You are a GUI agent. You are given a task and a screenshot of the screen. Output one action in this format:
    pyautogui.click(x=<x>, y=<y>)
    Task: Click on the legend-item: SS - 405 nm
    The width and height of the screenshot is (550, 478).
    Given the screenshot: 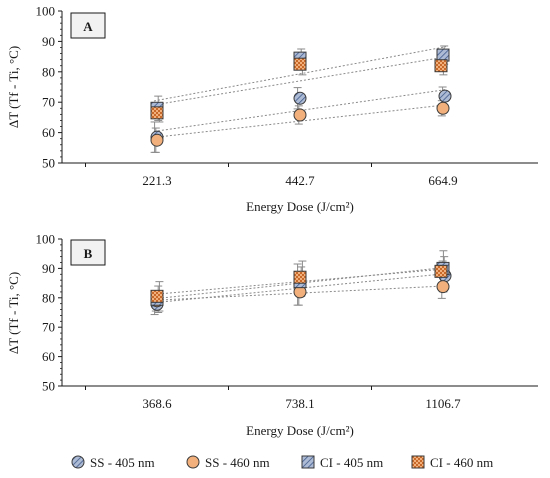 What is the action you would take?
    pyautogui.click(x=113, y=462)
    